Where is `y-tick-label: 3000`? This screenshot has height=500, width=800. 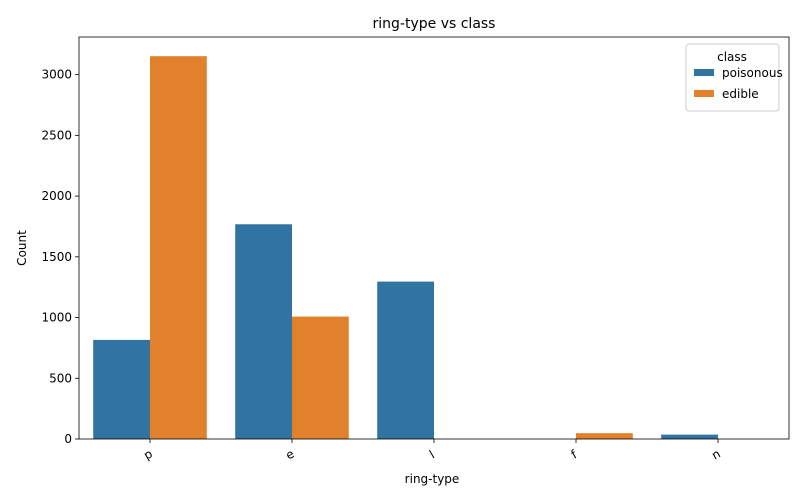 y-tick-label: 3000 is located at coordinates (56, 75).